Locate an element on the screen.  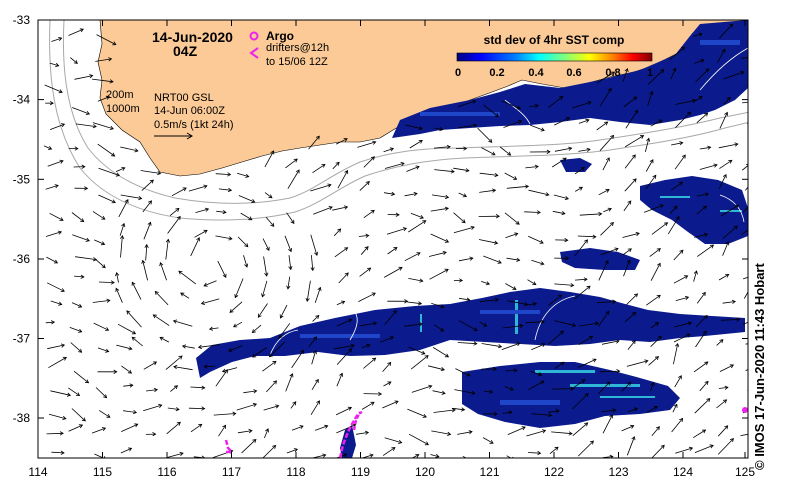
y-tick-label: -36 is located at coordinates (22, 259).